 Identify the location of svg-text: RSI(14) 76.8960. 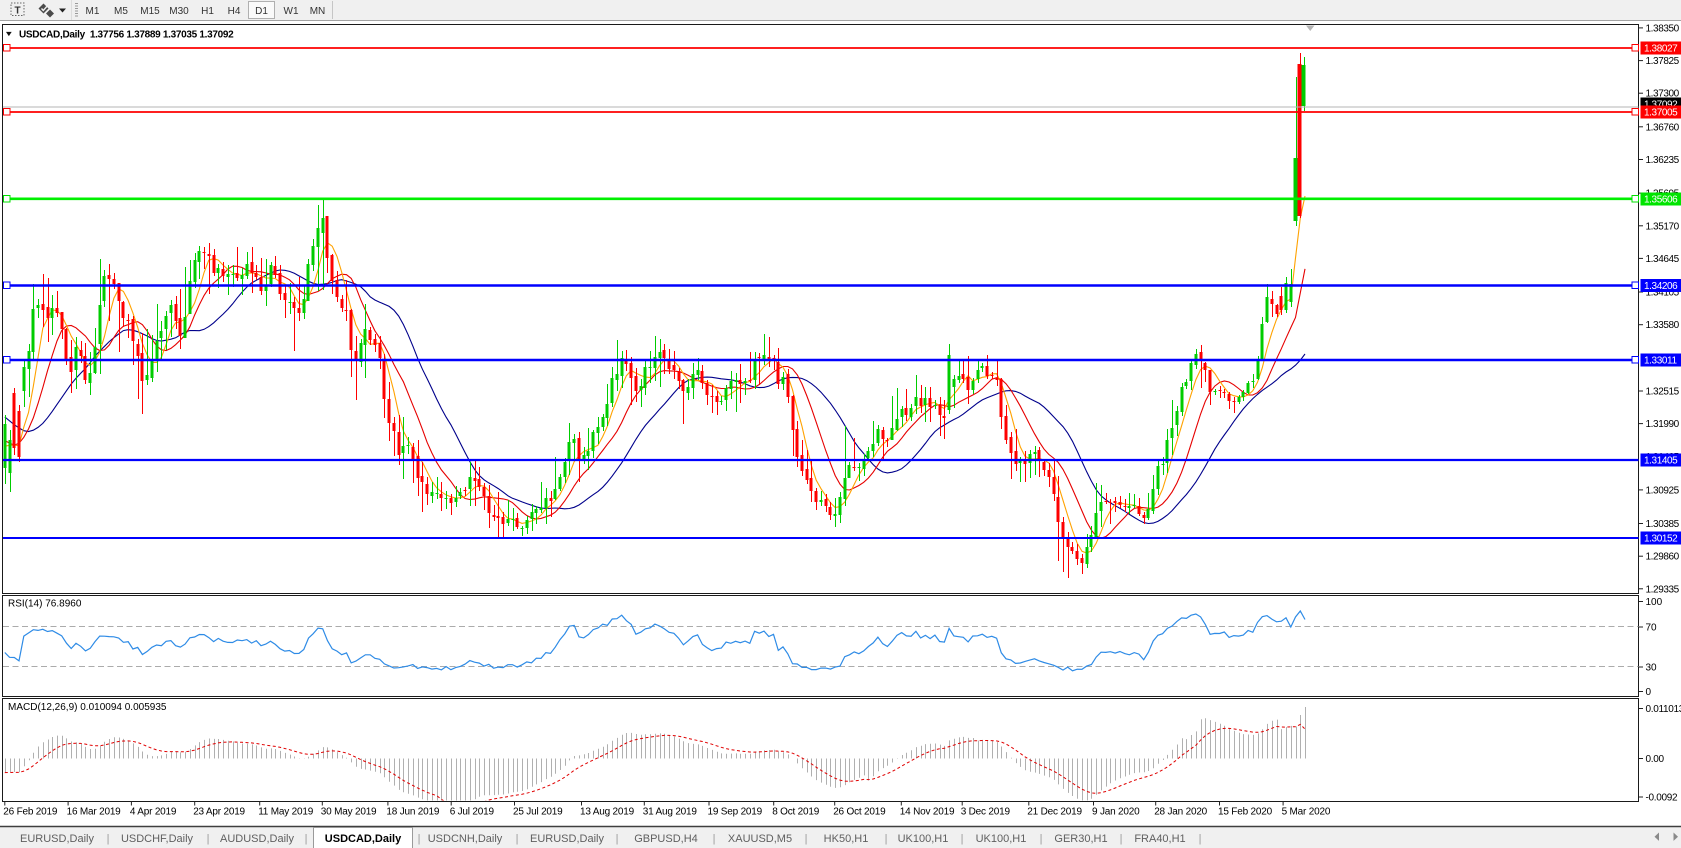
(45, 604).